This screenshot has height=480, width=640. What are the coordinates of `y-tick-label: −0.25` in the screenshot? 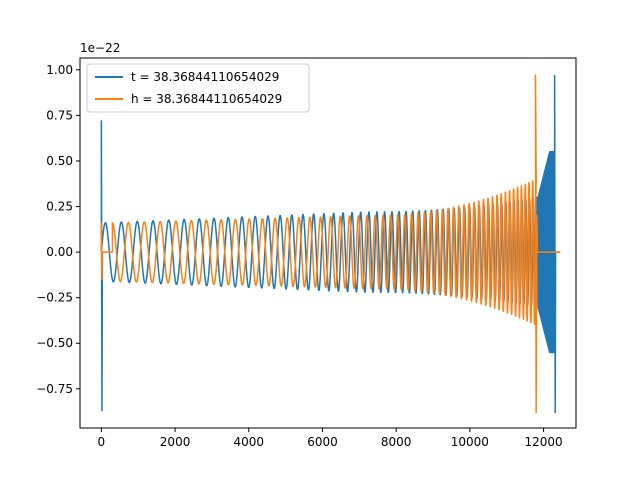 It's located at (54, 298).